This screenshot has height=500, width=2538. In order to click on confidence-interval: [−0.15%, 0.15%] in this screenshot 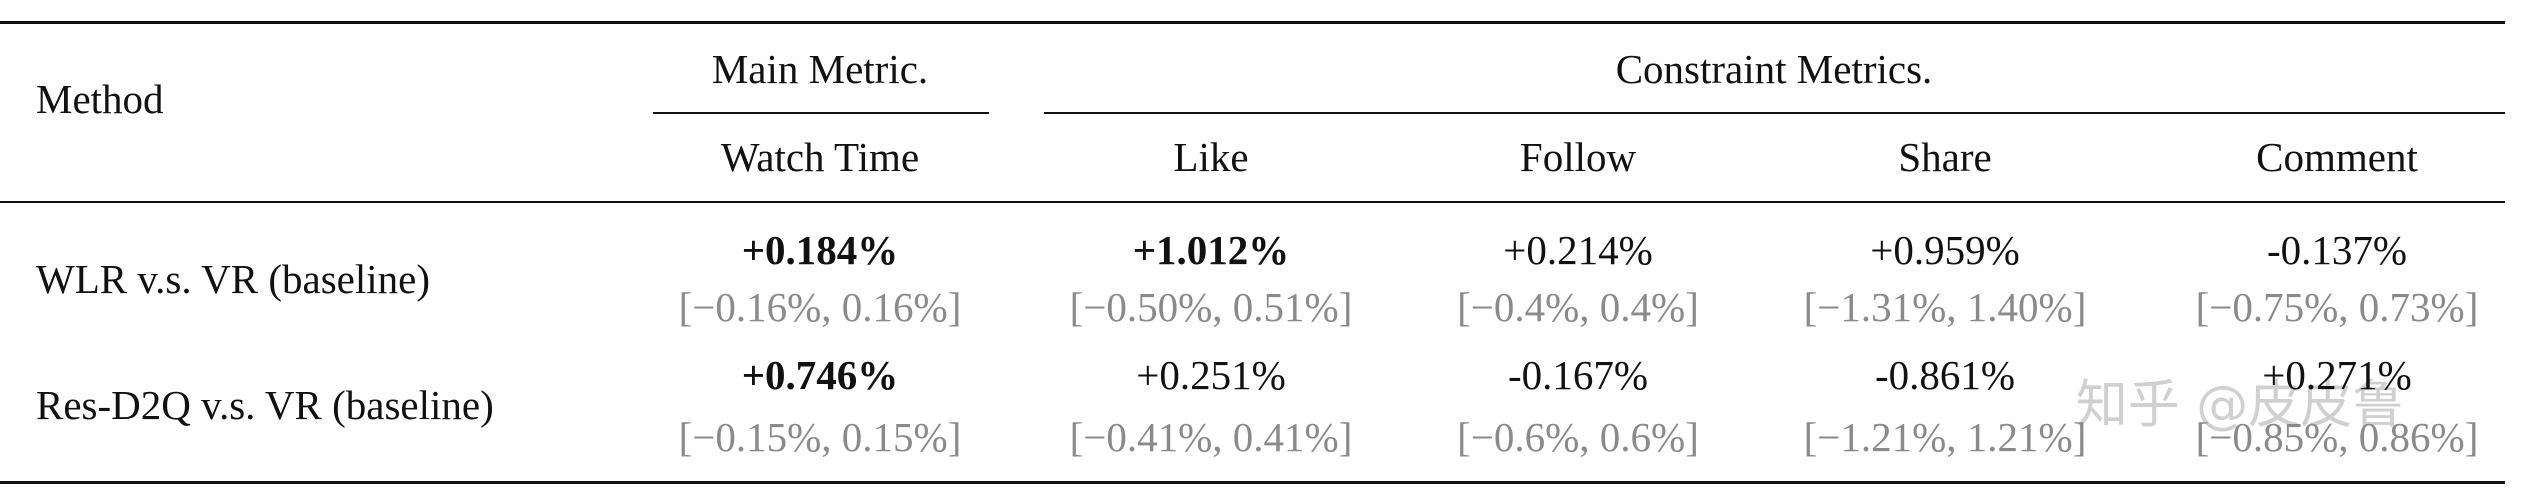, I will do `click(820, 437)`.